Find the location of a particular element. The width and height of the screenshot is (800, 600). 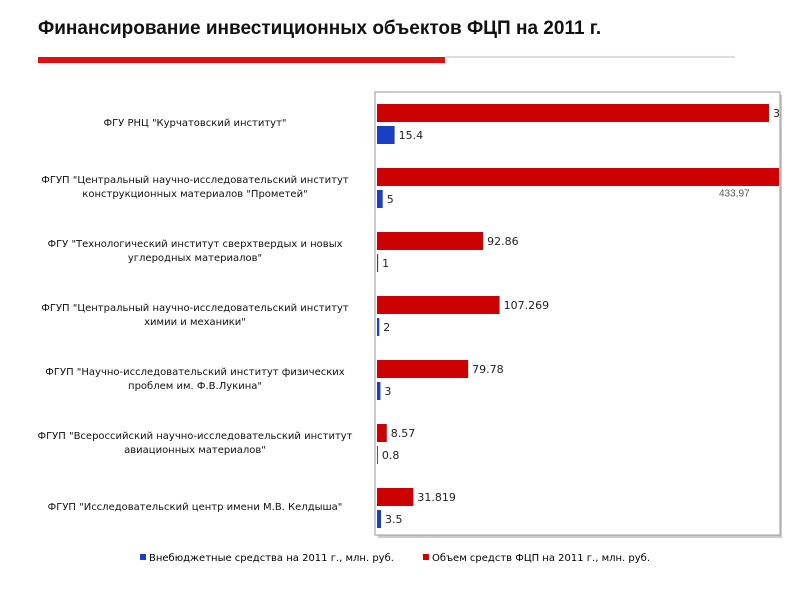

value-label: 107.269 is located at coordinates (527, 305).